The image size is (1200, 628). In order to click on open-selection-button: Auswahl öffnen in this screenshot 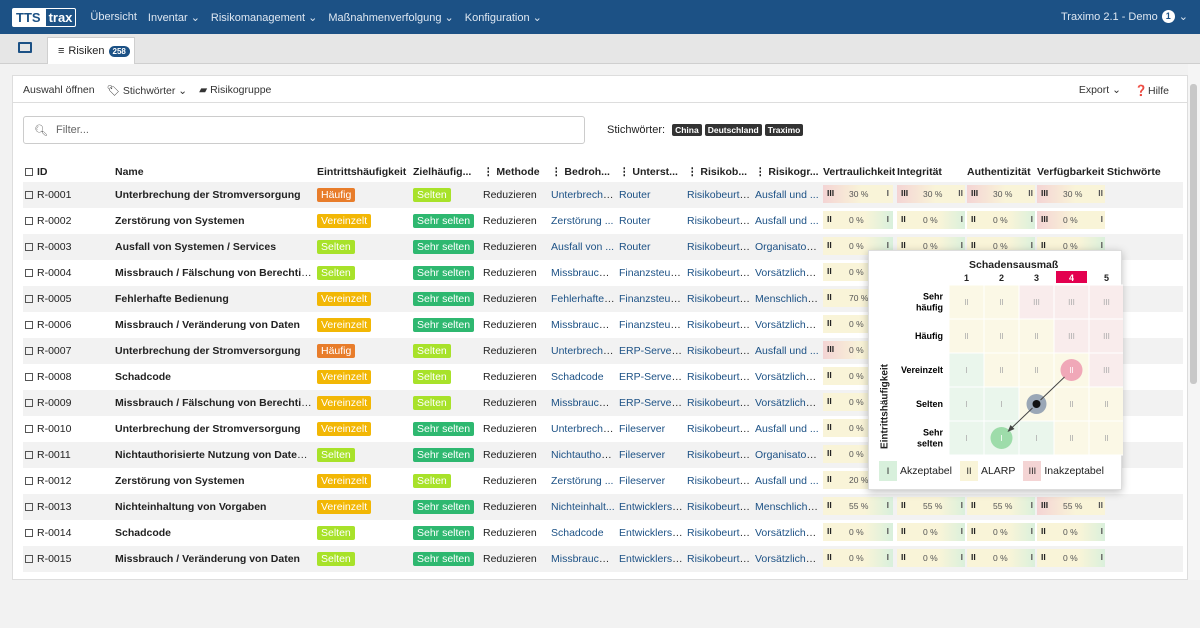, I will do `click(59, 90)`.